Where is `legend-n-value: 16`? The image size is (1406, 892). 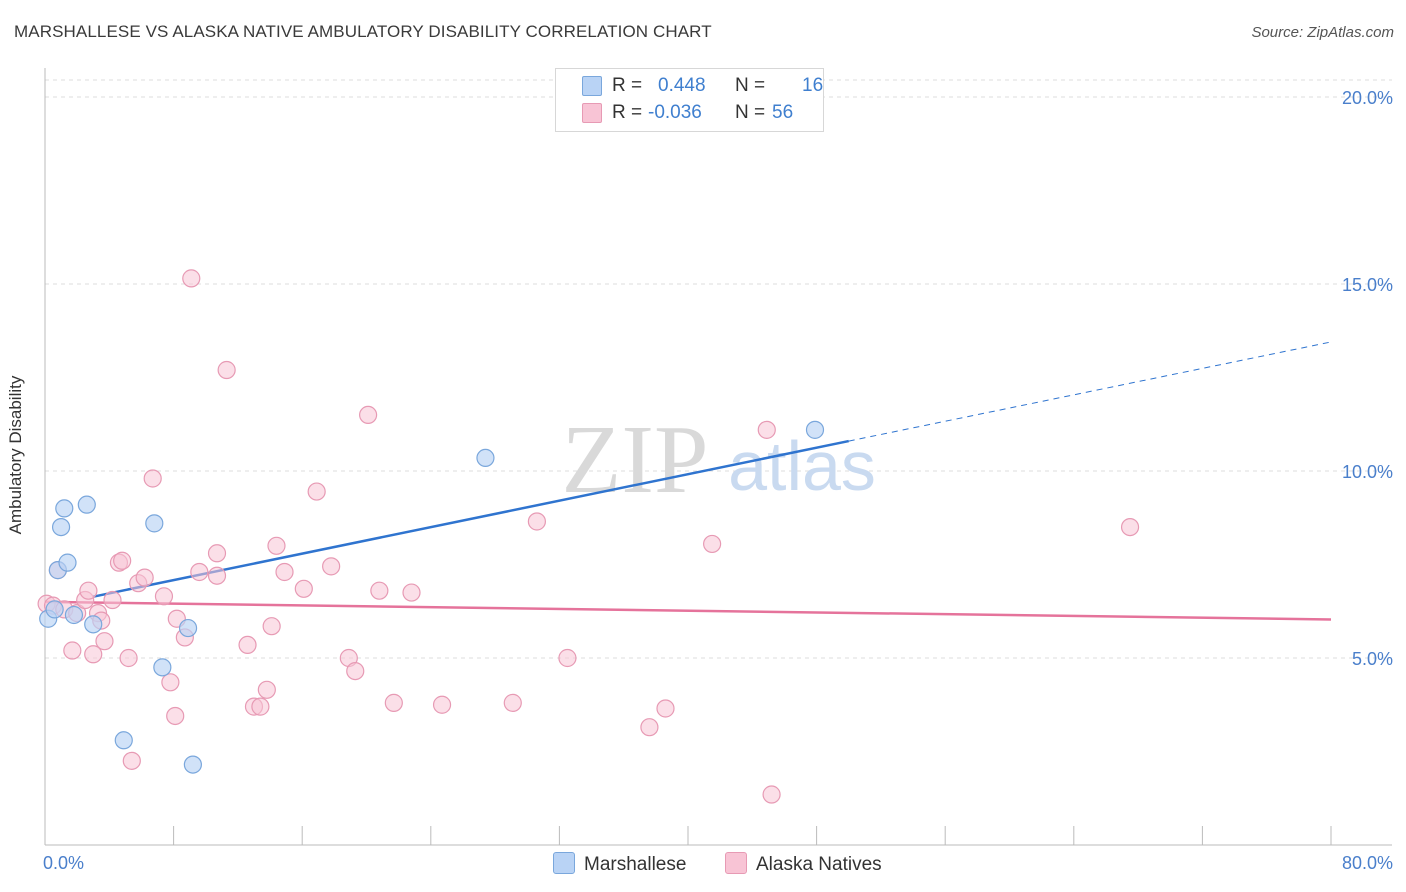 legend-n-value: 16 is located at coordinates (813, 85).